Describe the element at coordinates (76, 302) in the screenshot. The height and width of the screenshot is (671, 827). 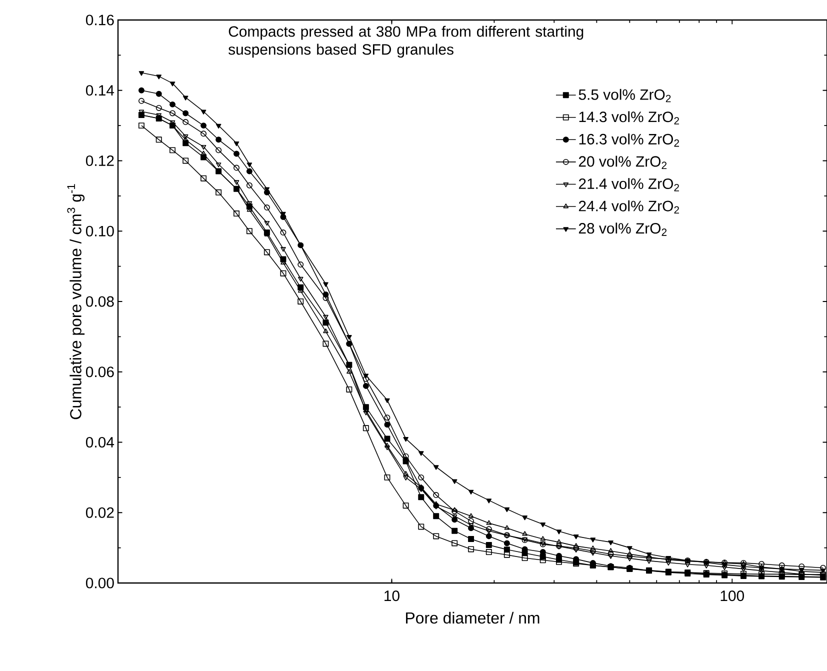
I see `y-axis-title: Cumulative pore volume / cm$^{3}$ g$^{-1}$` at that location.